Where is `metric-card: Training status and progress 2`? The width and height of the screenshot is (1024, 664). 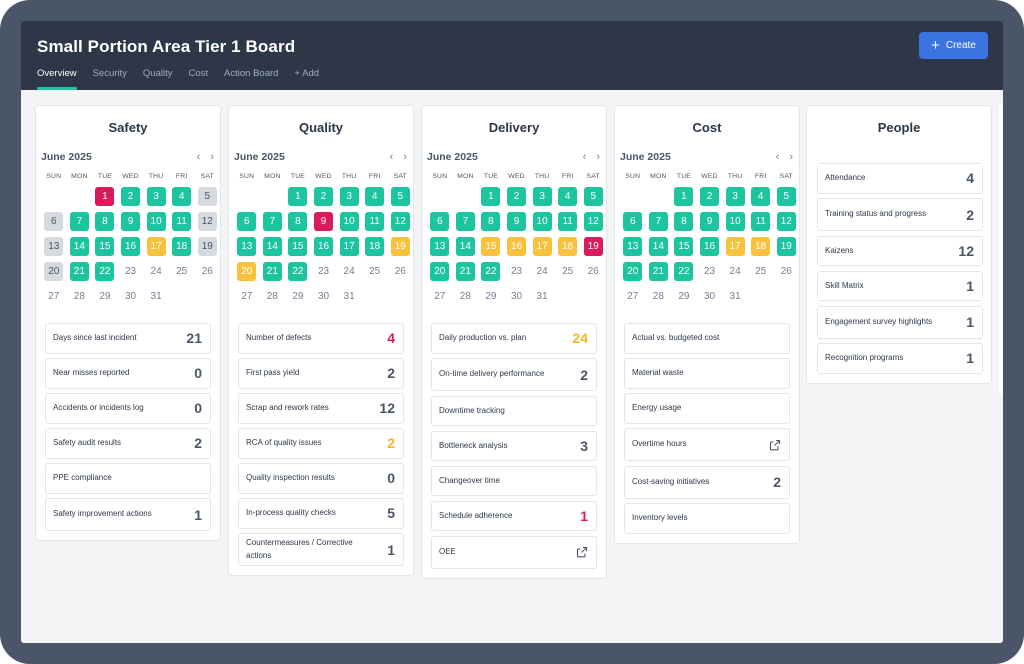
metric-card: Training status and progress 2 is located at coordinates (900, 214).